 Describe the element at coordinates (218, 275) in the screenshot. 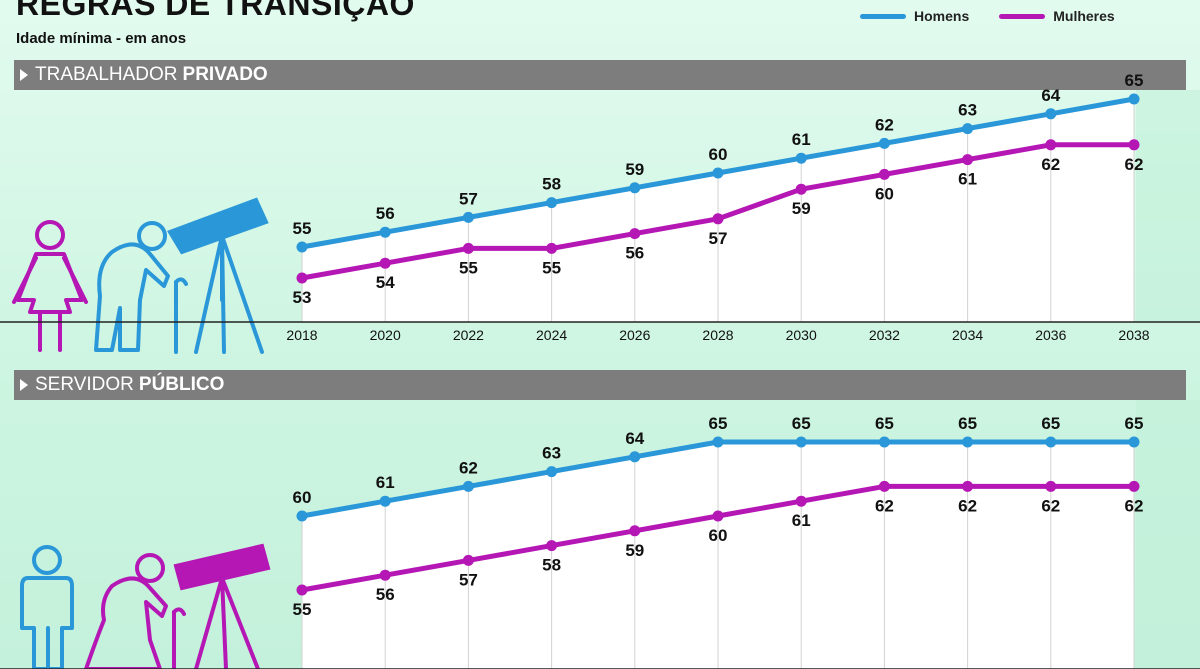

I see `telescope-icon` at that location.